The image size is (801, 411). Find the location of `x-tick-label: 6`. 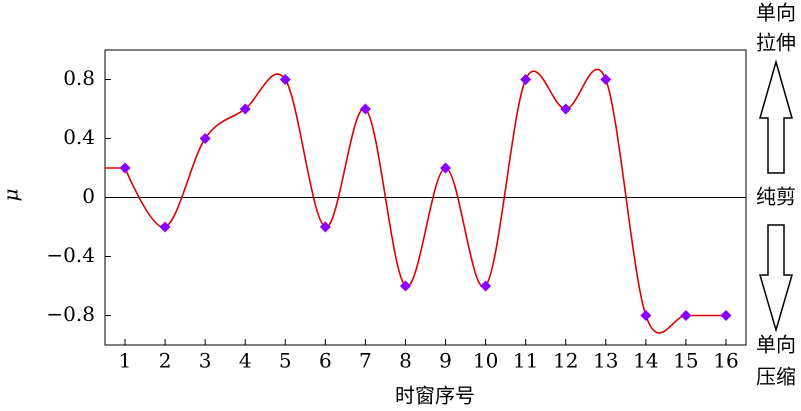

x-tick-label: 6 is located at coordinates (325, 361).